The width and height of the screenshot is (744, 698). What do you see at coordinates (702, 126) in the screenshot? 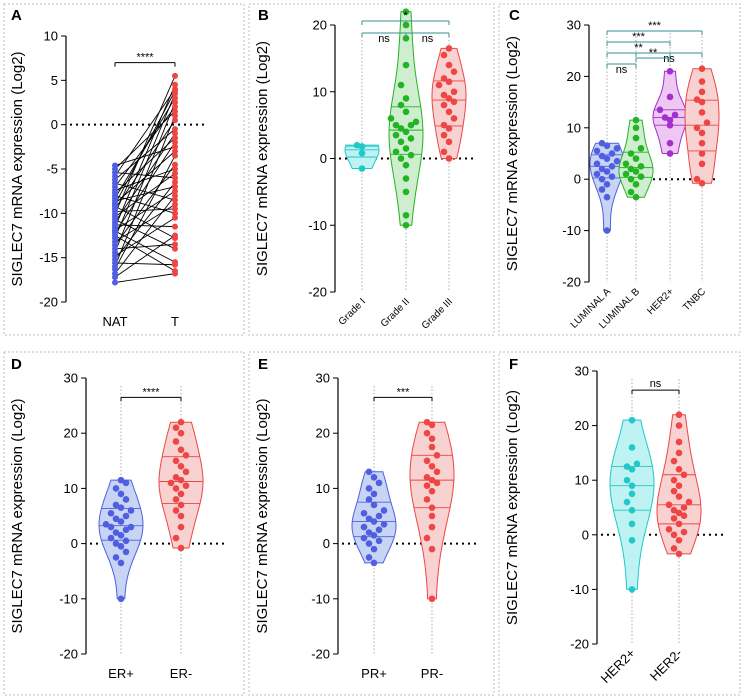
I see `violin-tnbc` at bounding box center [702, 126].